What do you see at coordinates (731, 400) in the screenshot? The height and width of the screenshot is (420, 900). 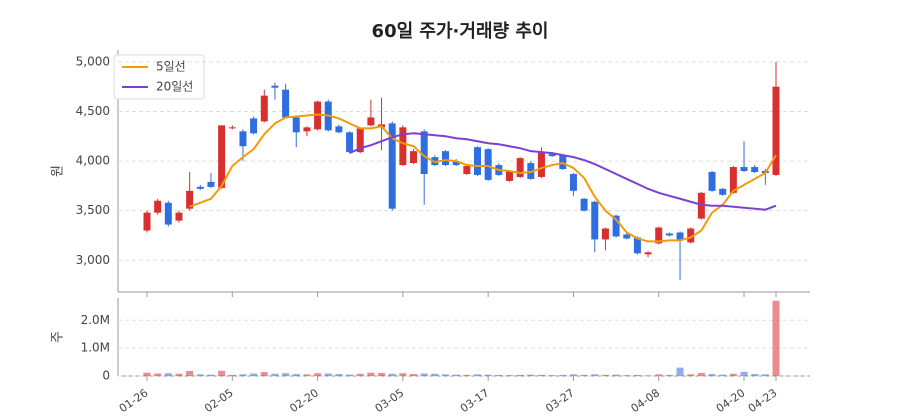 I see `x-tick-label: 04-20` at bounding box center [731, 400].